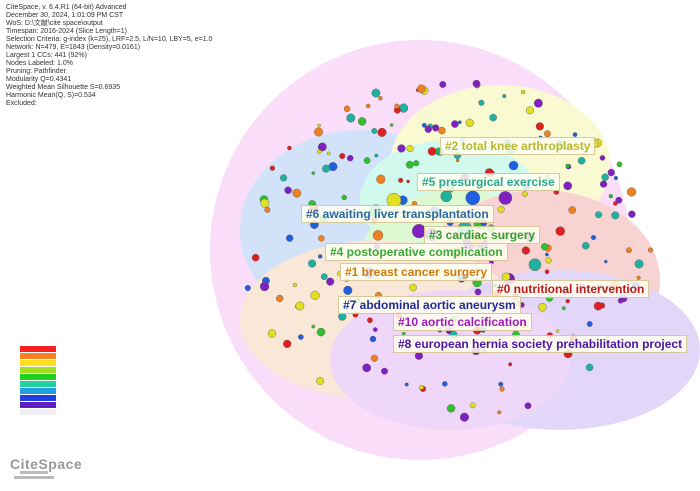 This screenshot has height=491, width=700. I want to click on header-line: WoS: D:\文献\cite space\output, so click(54, 23).